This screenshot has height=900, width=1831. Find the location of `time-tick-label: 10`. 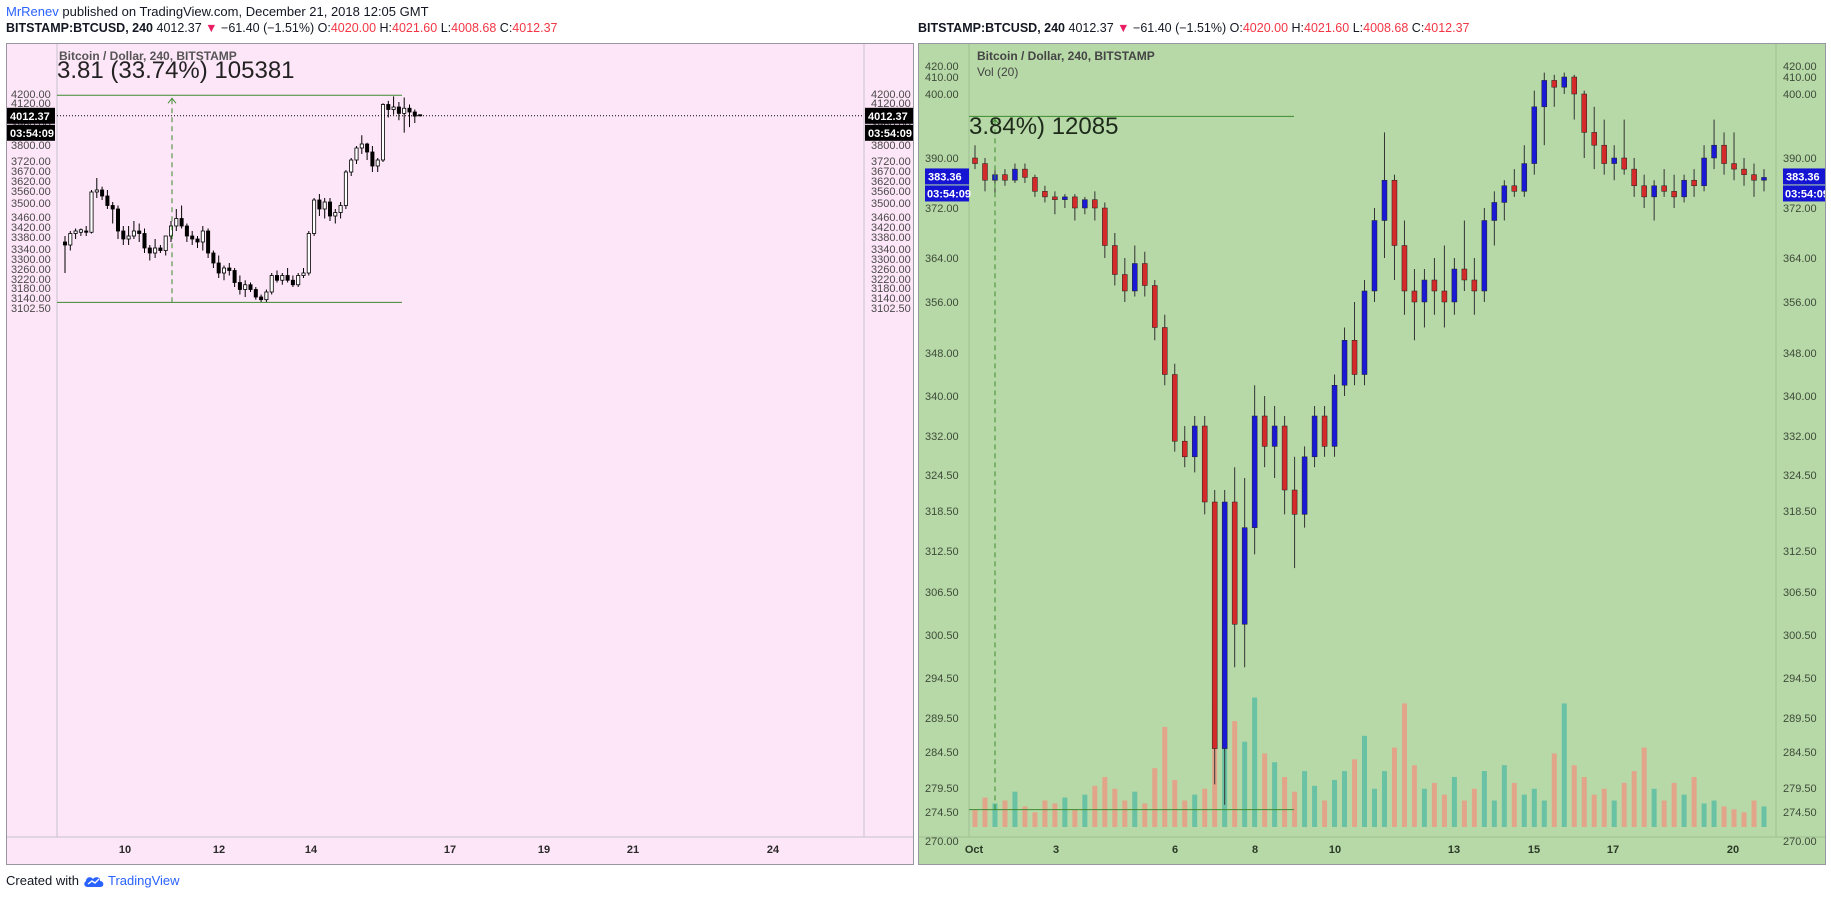

time-tick-label: 10 is located at coordinates (1335, 850).